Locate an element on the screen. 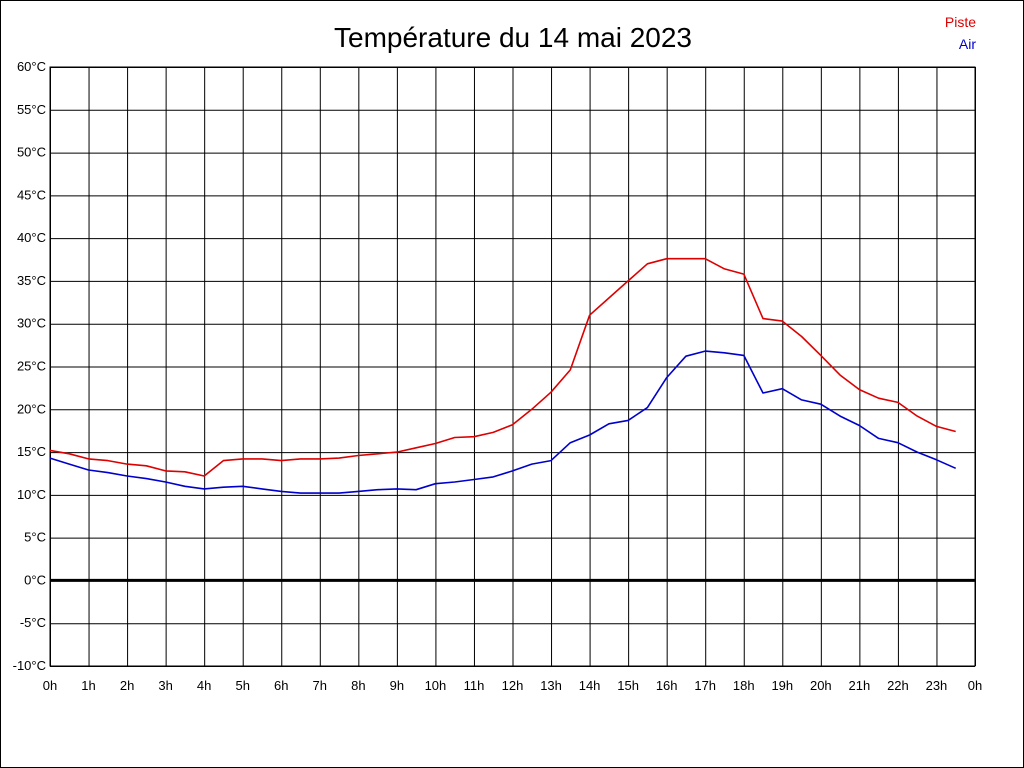  legend-entry-piste: Piste is located at coordinates (960, 22).